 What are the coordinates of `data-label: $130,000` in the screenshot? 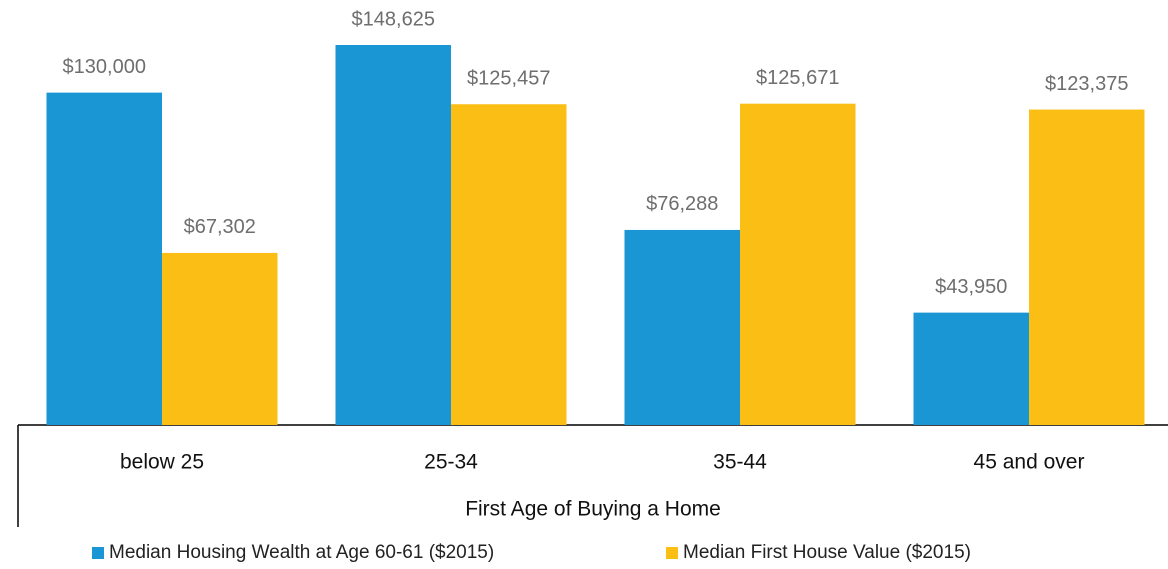 It's located at (104, 67).